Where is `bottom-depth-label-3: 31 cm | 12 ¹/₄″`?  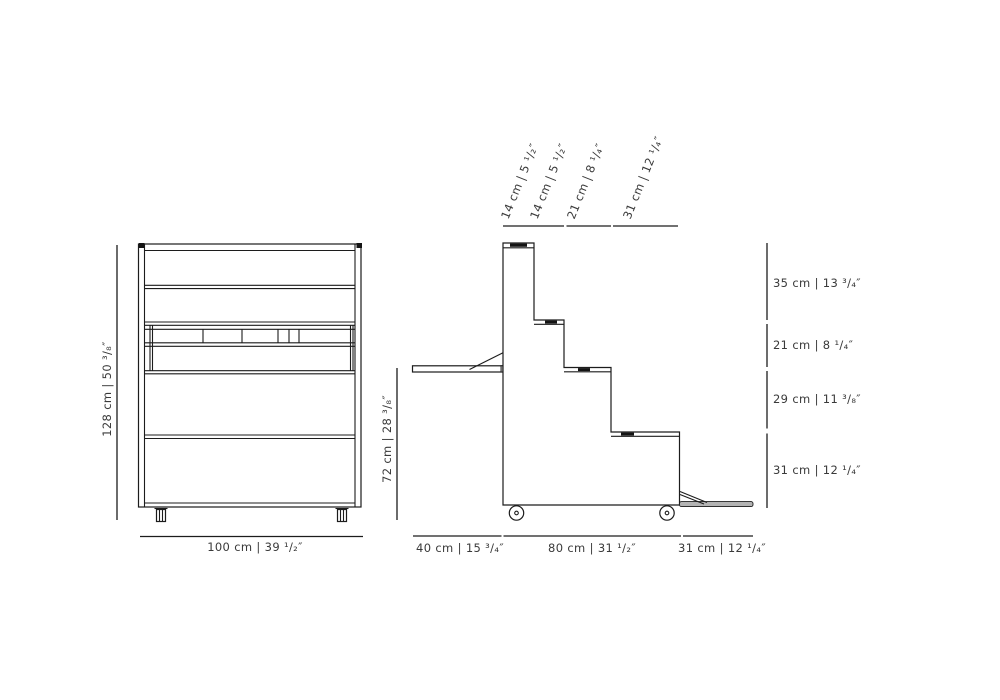
bottom-depth-label-3: 31 cm | 12 ¹/₄″ is located at coordinates (722, 548).